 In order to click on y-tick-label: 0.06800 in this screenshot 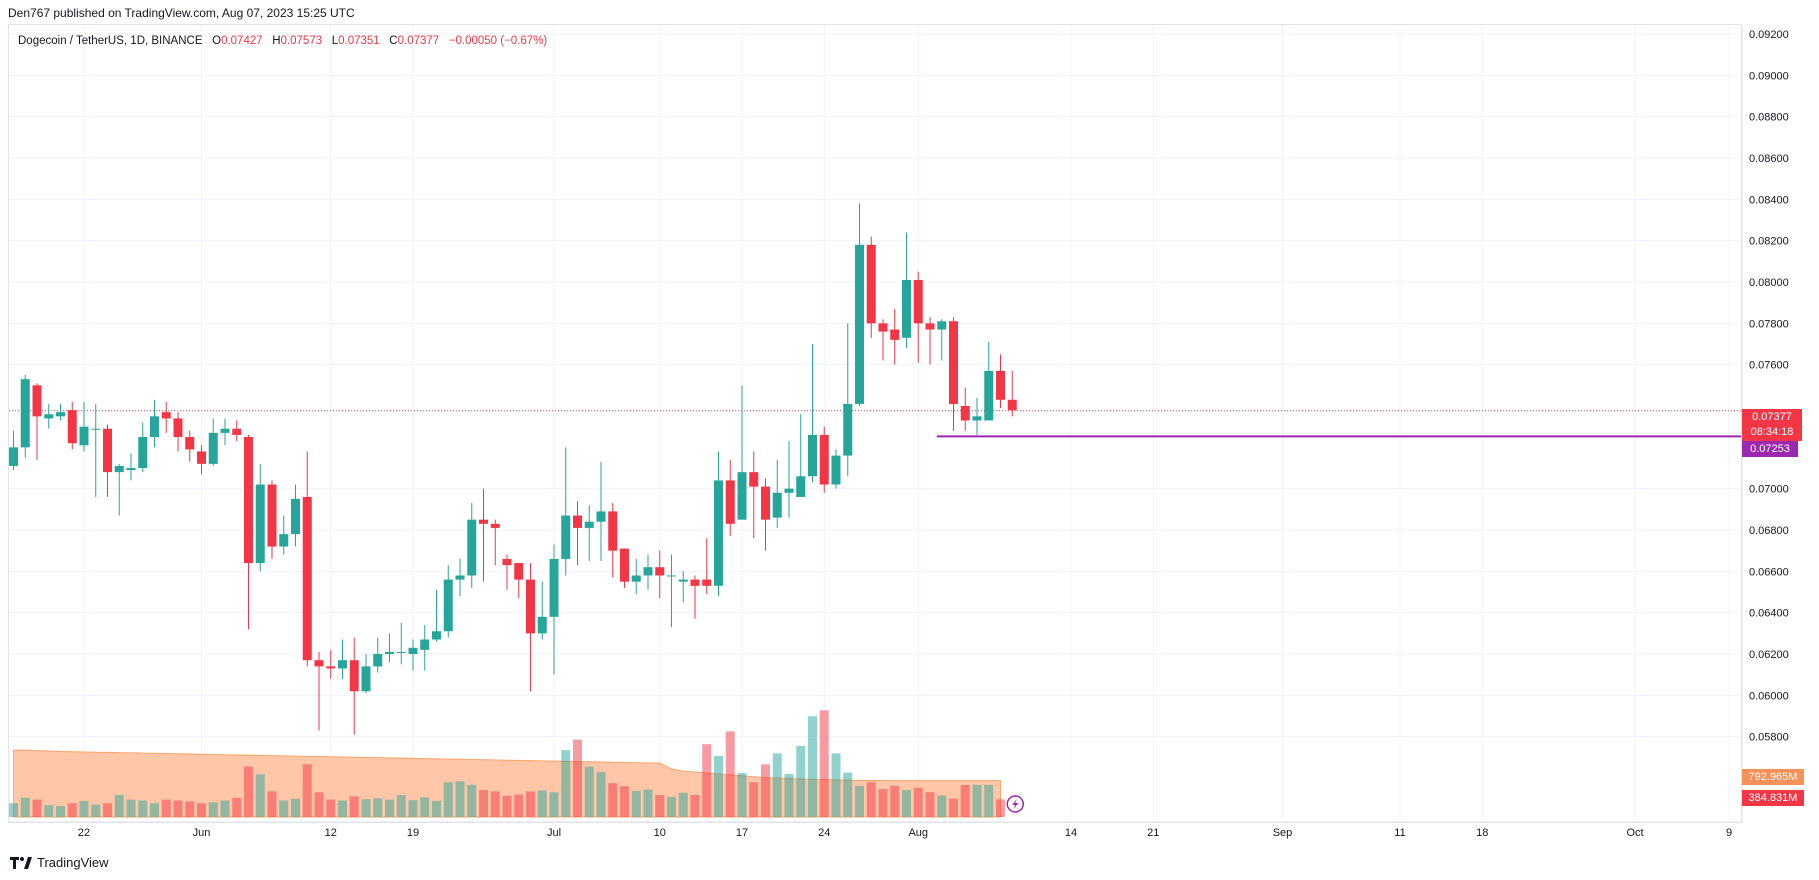, I will do `click(1769, 531)`.